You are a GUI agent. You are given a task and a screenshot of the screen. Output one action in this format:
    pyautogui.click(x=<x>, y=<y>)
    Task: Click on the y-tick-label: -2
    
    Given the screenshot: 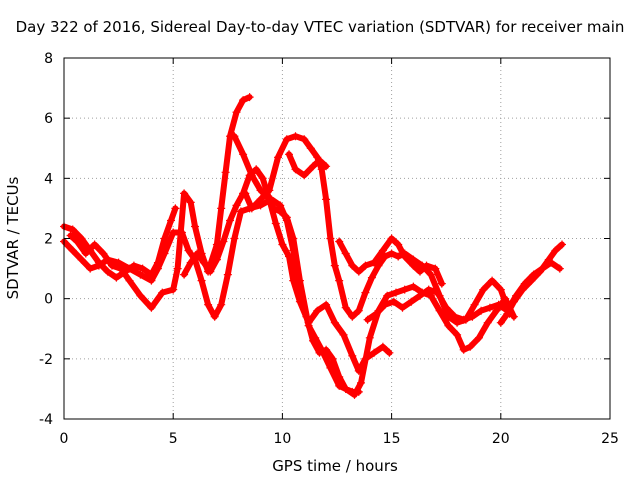 What is the action you would take?
    pyautogui.click(x=46, y=360)
    